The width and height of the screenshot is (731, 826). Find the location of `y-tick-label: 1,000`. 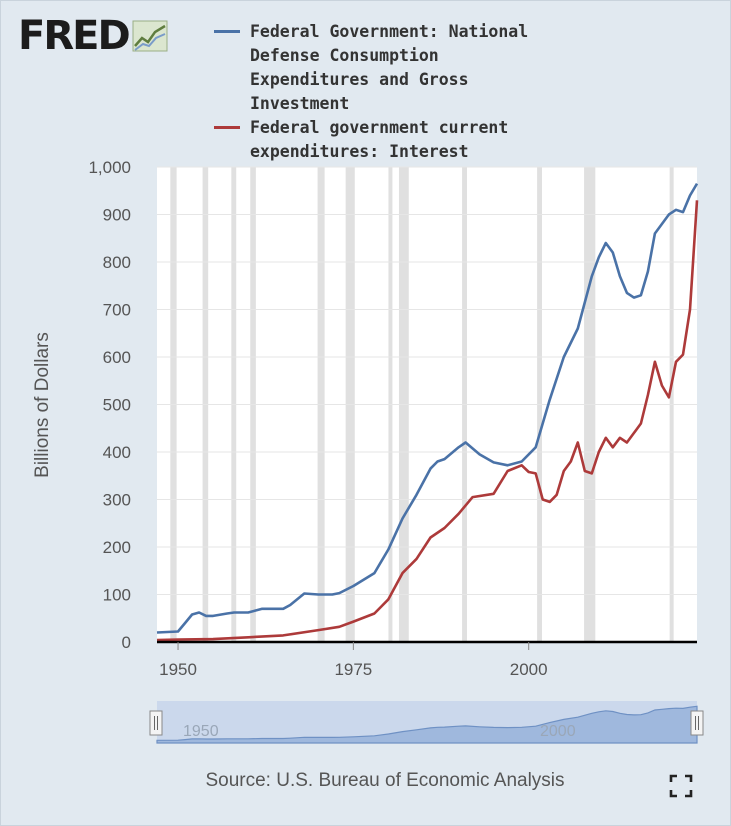

y-tick-label: 1,000 is located at coordinates (109, 167).